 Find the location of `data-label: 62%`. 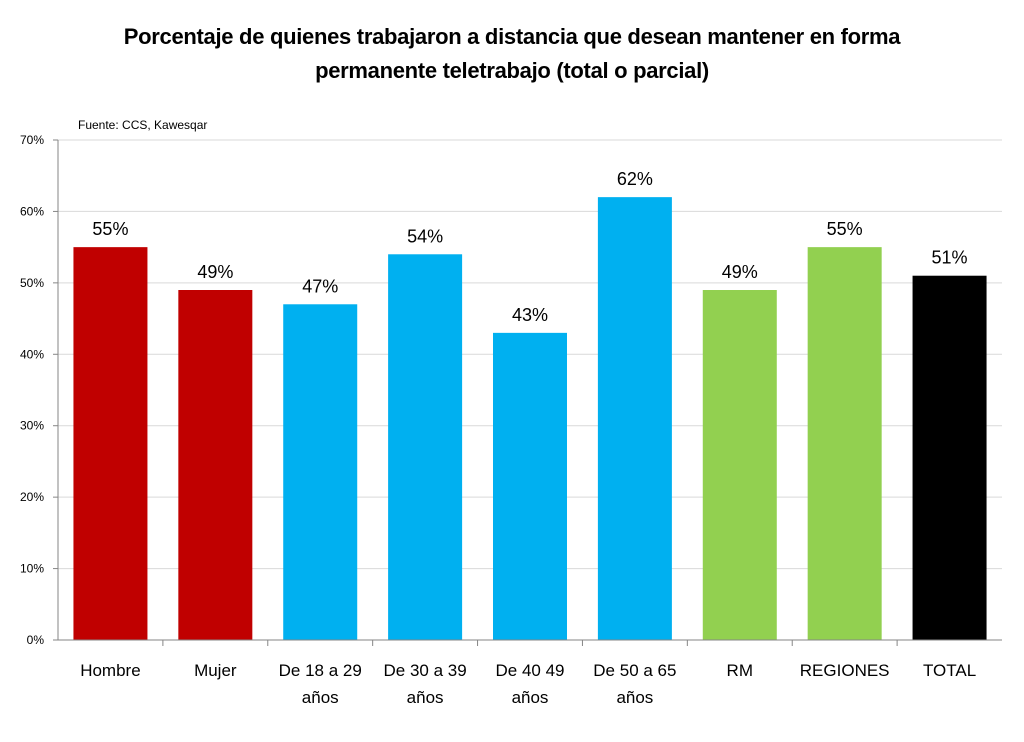

data-label: 62% is located at coordinates (635, 179).